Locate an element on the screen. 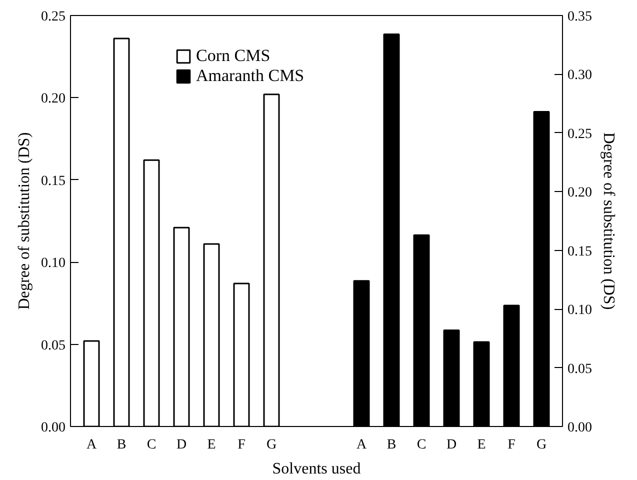 Image resolution: width=637 pixels, height=480 pixels. y2-tick-label: 0.30 is located at coordinates (580, 76).